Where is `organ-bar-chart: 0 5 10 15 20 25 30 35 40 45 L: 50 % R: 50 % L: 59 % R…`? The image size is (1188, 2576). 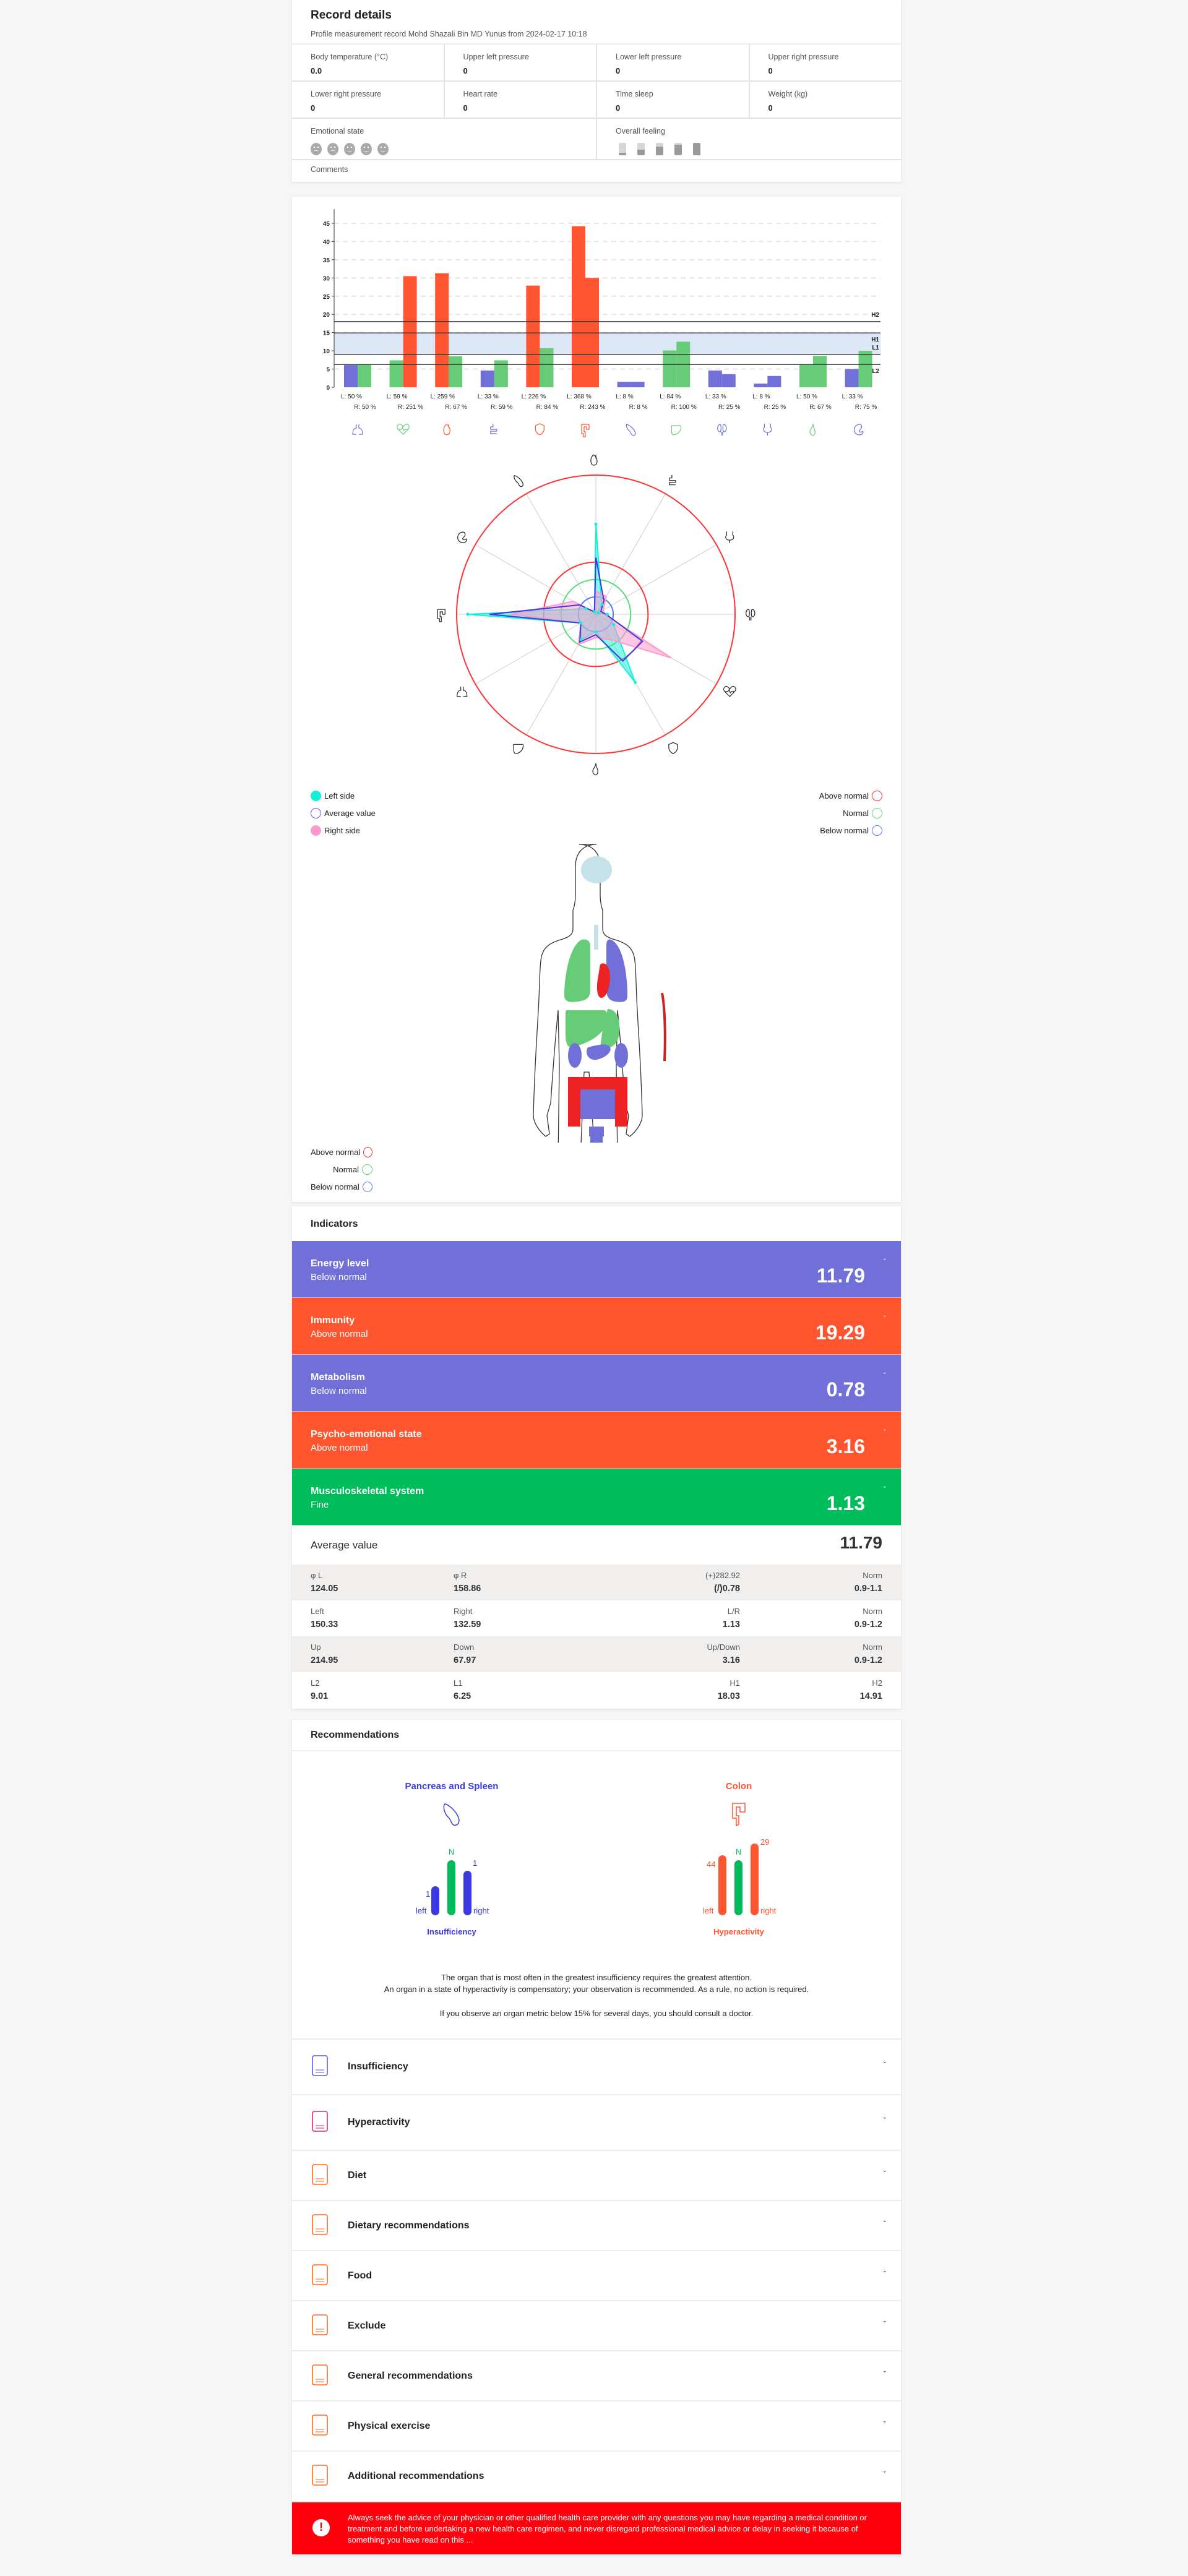 organ-bar-chart: 0 5 10 15 20 25 30 35 40 45 L: 50 % R: 50 % L: 59 % R… is located at coordinates (601, 323).